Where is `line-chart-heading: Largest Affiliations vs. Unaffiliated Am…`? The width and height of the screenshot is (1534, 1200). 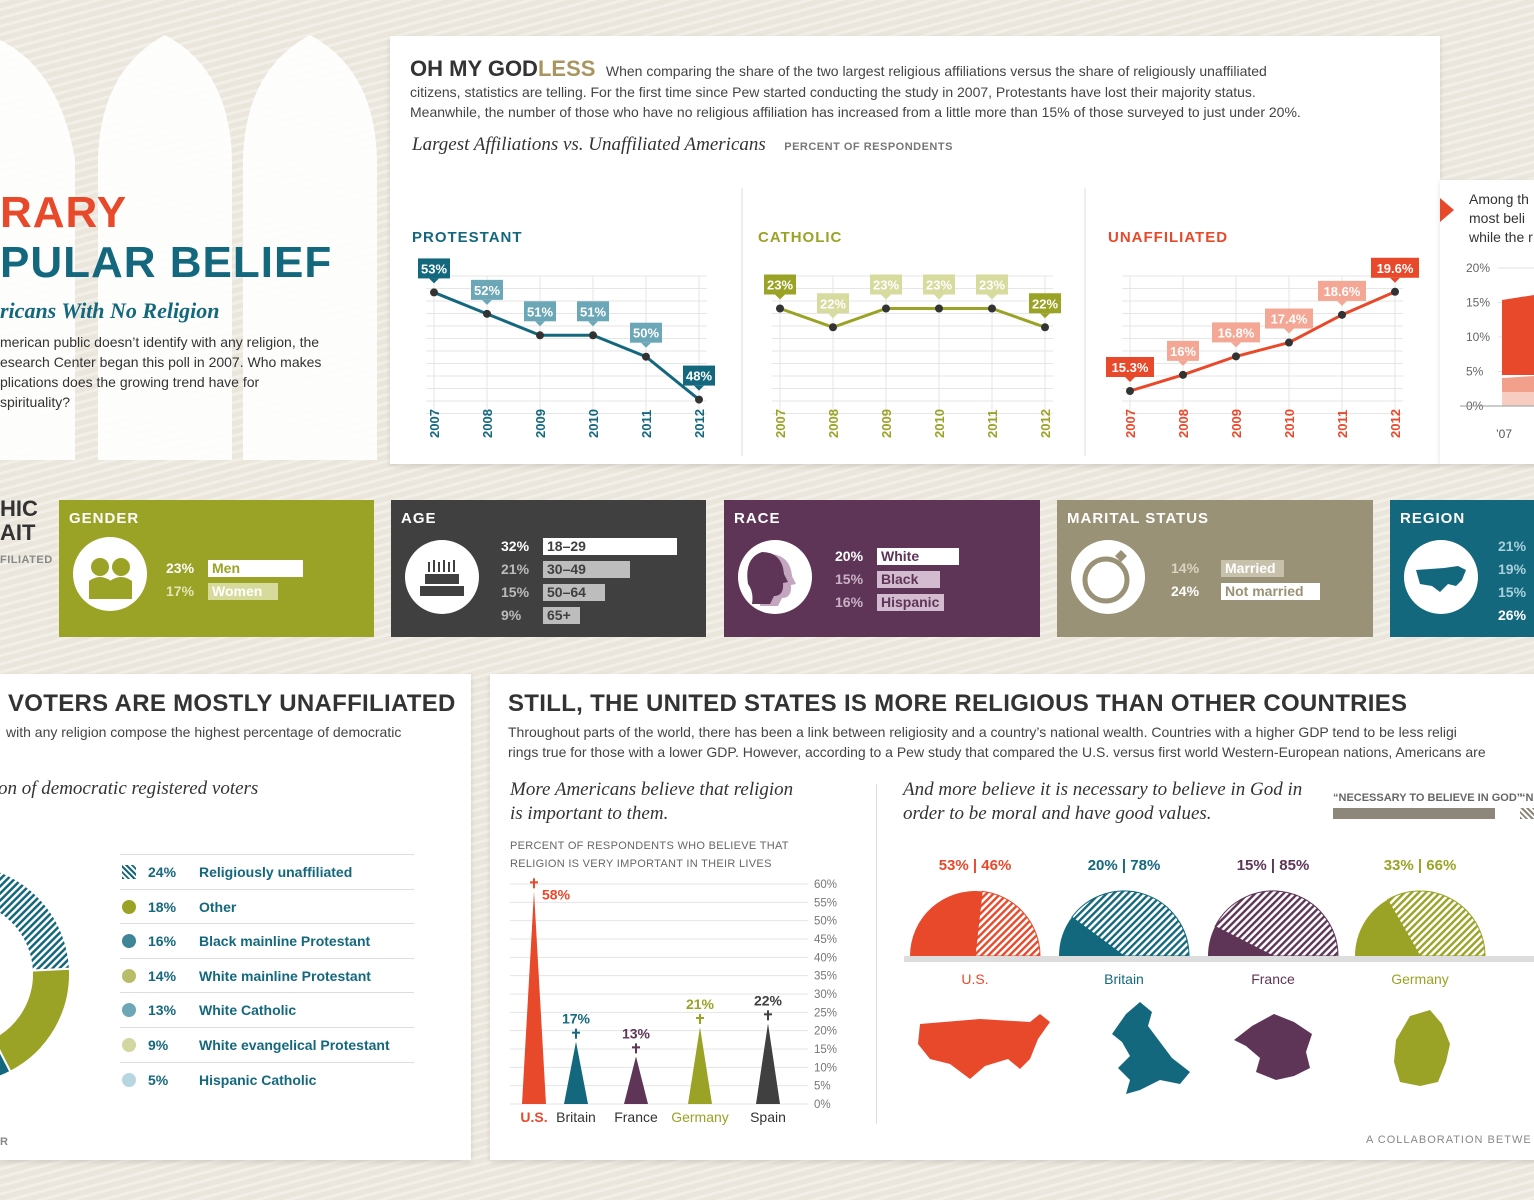
line-chart-heading: Largest Affiliations vs. Unaffiliated Am… is located at coordinates (682, 145).